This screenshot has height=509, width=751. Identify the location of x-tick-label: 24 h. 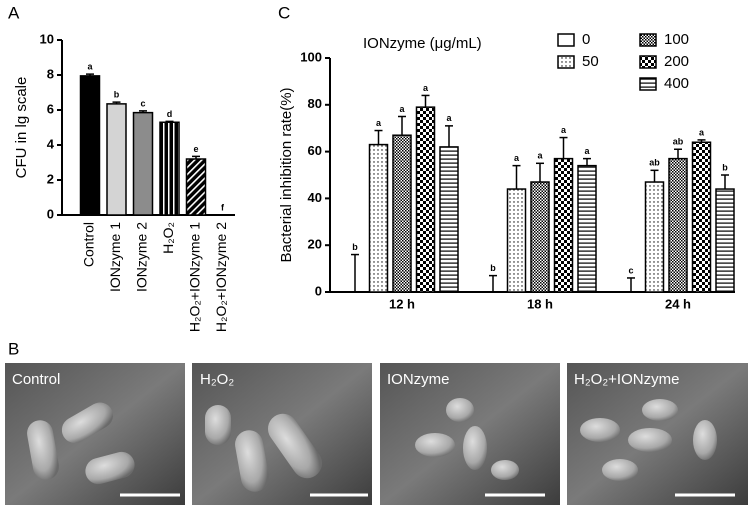
(678, 303).